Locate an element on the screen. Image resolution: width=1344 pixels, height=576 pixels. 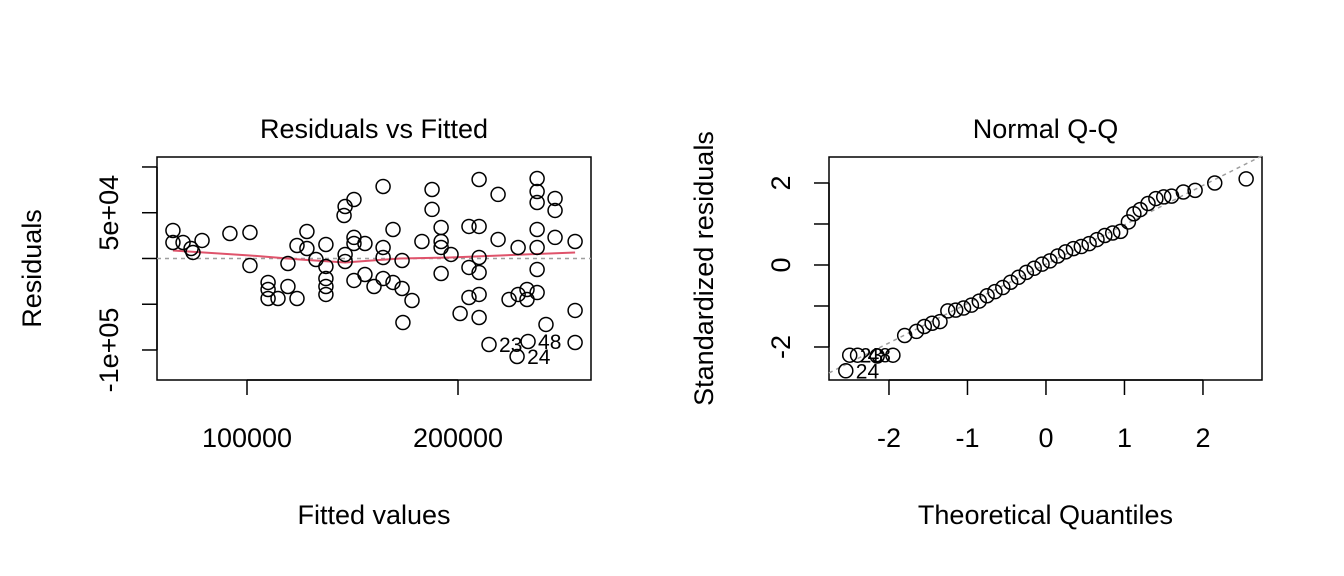
reference-line is located at coordinates (1045, 264).